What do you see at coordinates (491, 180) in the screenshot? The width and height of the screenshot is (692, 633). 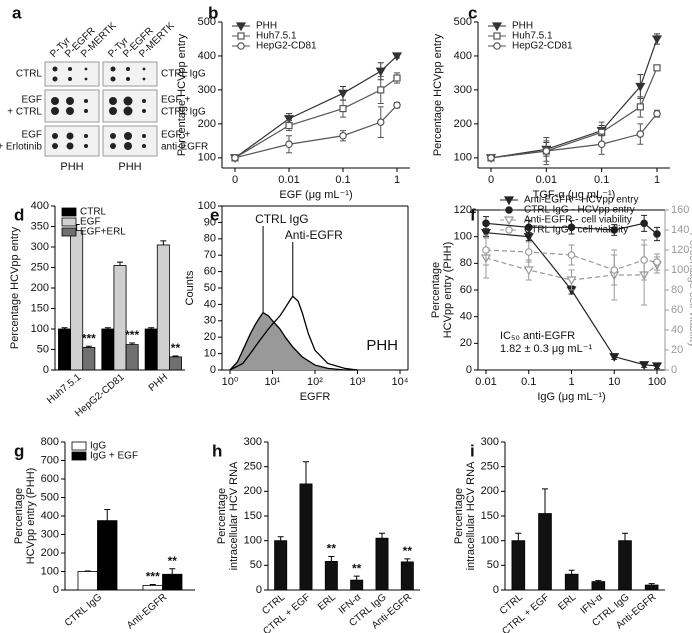 I see `x-tick-label: 0` at bounding box center [491, 180].